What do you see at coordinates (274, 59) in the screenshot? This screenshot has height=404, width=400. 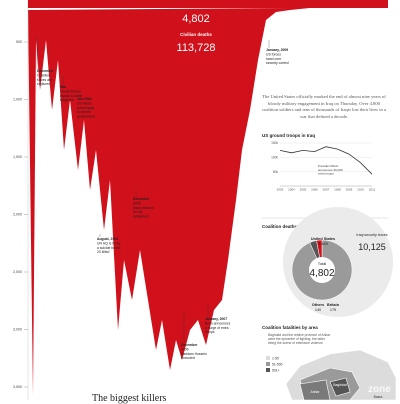 I see `annotation-line: hand over` at bounding box center [274, 59].